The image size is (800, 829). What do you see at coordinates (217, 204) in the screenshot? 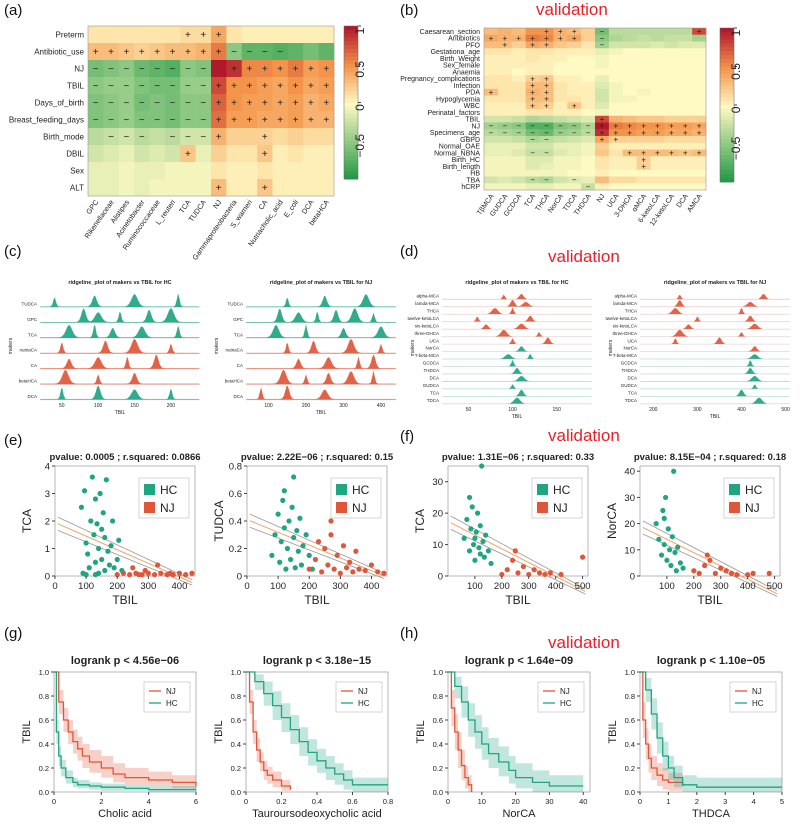
I see `heatmap-a-col-label: NJ` at bounding box center [217, 204].